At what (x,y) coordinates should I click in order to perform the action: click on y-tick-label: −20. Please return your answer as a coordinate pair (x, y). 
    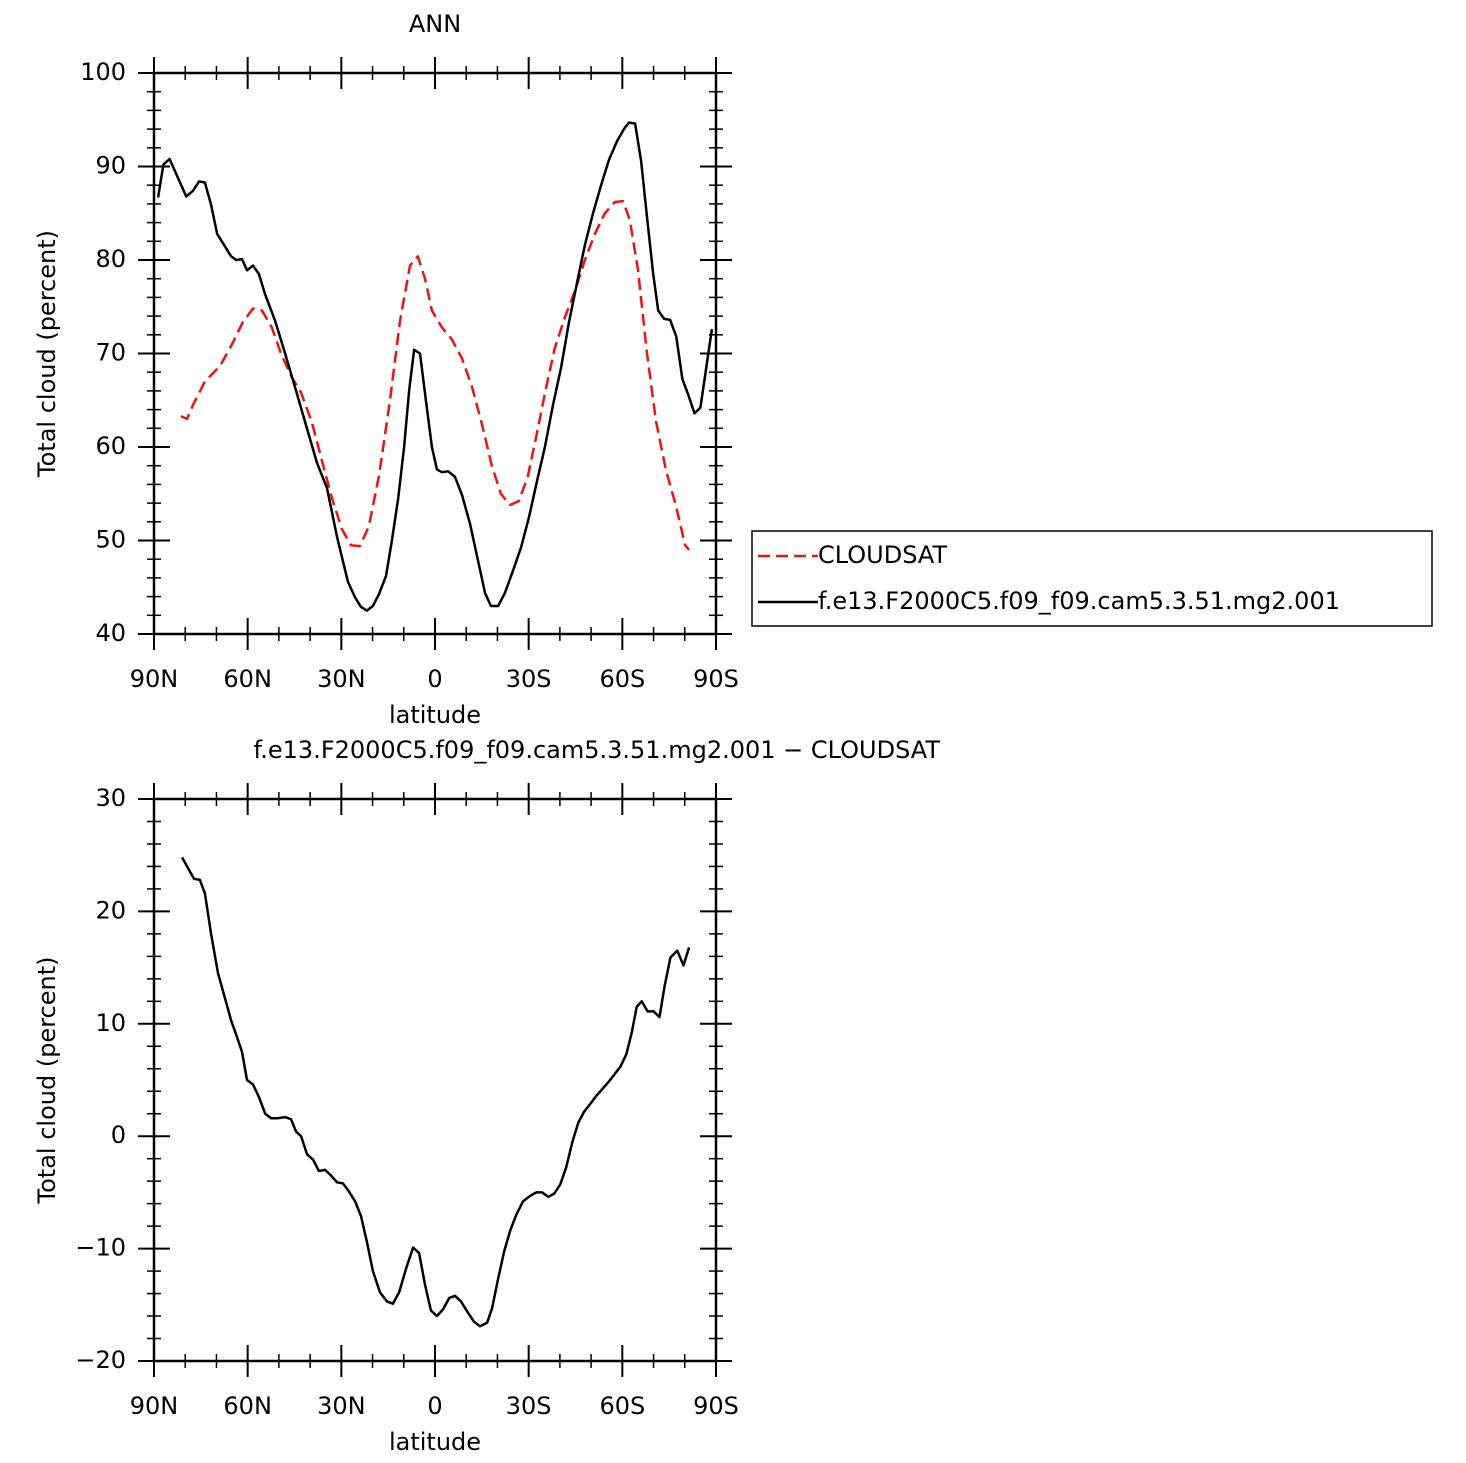
    Looking at the image, I should click on (100, 1360).